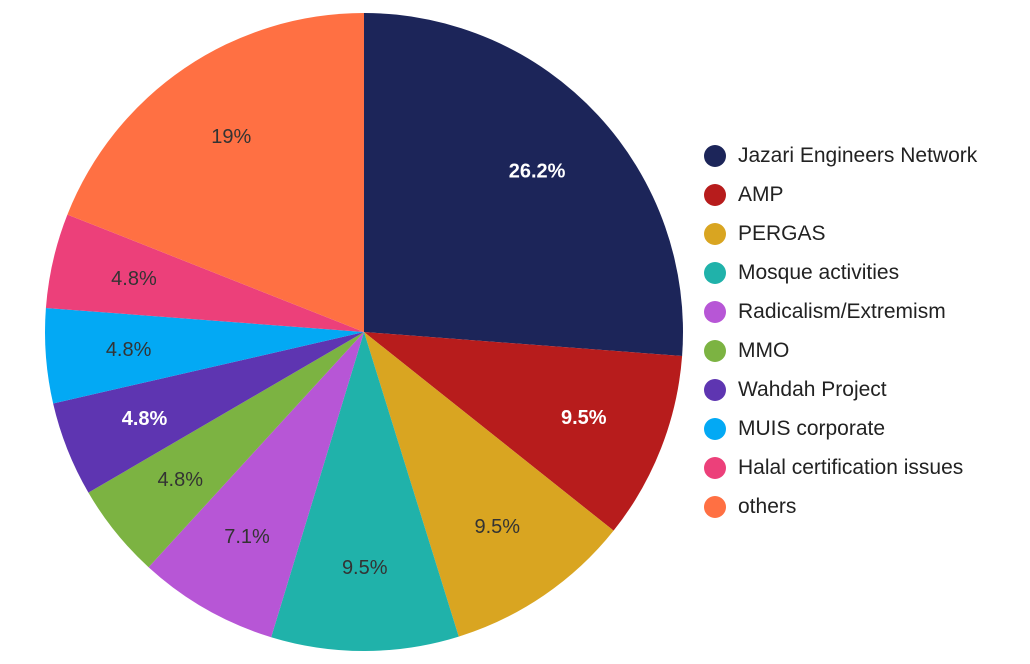 This screenshot has width=1030, height=664. What do you see at coordinates (840, 194) in the screenshot?
I see `legend-item: AMP` at bounding box center [840, 194].